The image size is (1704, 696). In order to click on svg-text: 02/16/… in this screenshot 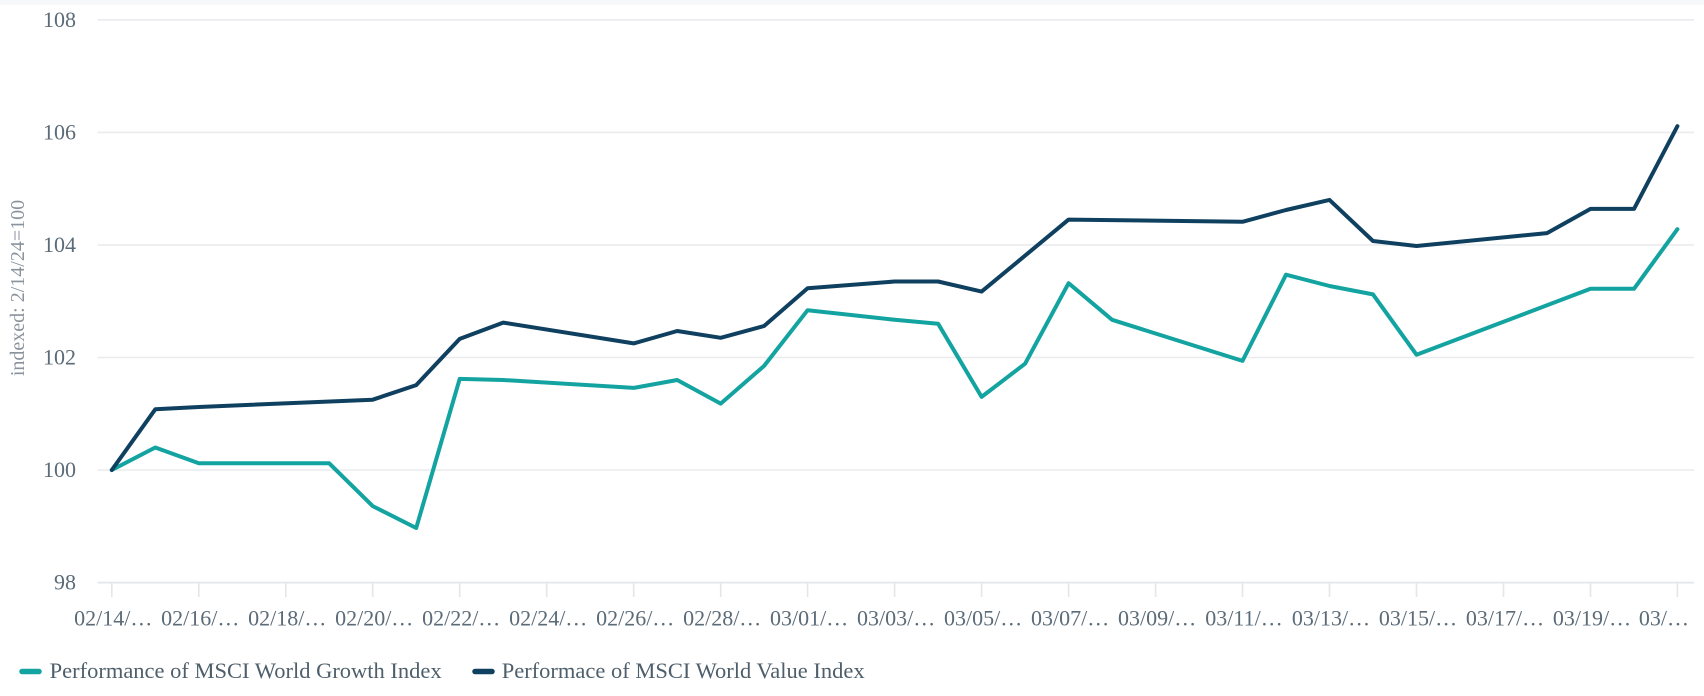, I will do `click(200, 618)`.